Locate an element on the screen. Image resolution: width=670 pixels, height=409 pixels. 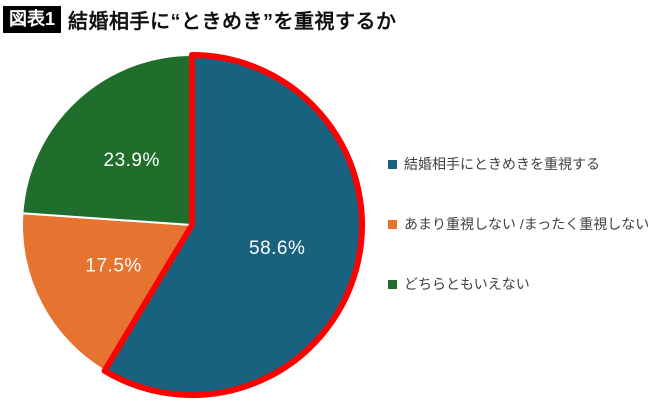
slice-label: 23.9% is located at coordinates (132, 160).